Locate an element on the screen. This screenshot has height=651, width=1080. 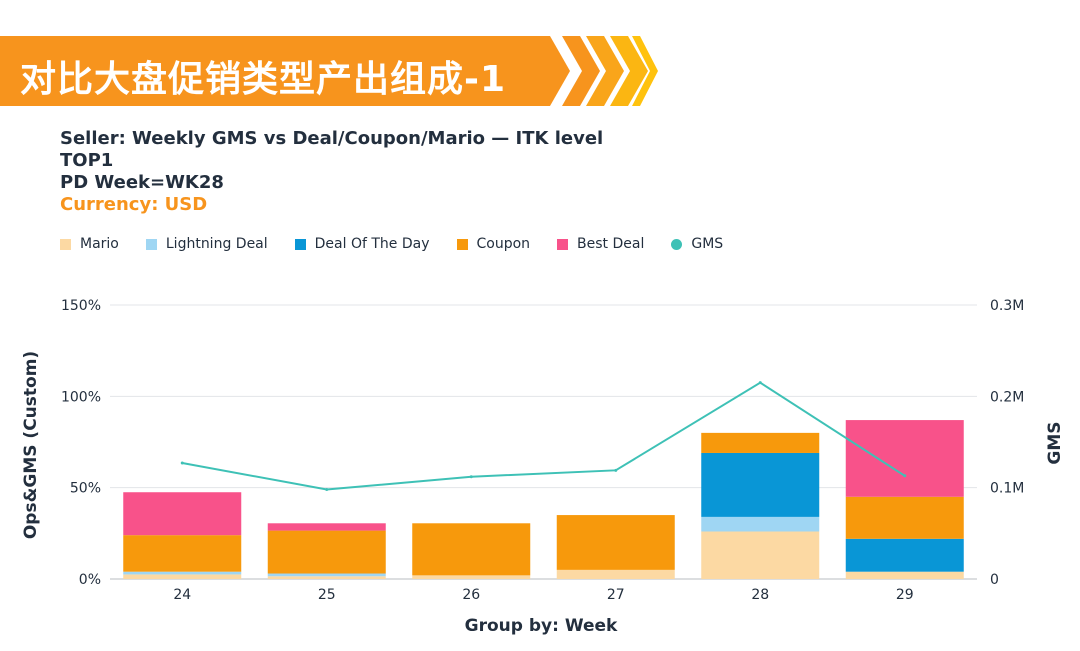
legend-item-deal-of-the-day: Deal Of The Day is located at coordinates (362, 244).